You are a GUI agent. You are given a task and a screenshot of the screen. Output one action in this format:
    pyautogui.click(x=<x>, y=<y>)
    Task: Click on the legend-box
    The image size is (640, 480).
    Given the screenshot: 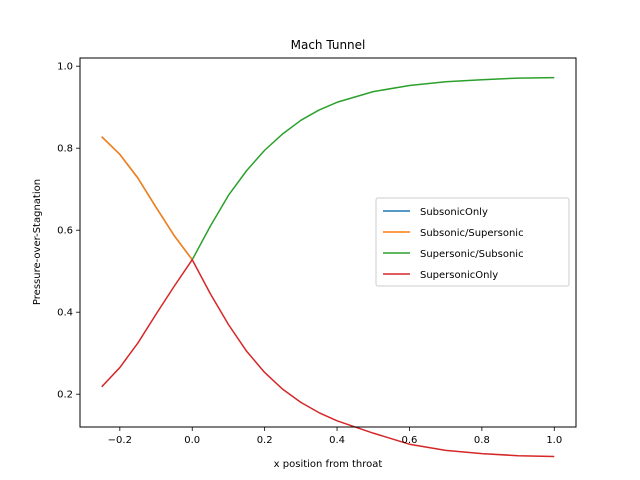 What is the action you would take?
    pyautogui.click(x=472, y=242)
    